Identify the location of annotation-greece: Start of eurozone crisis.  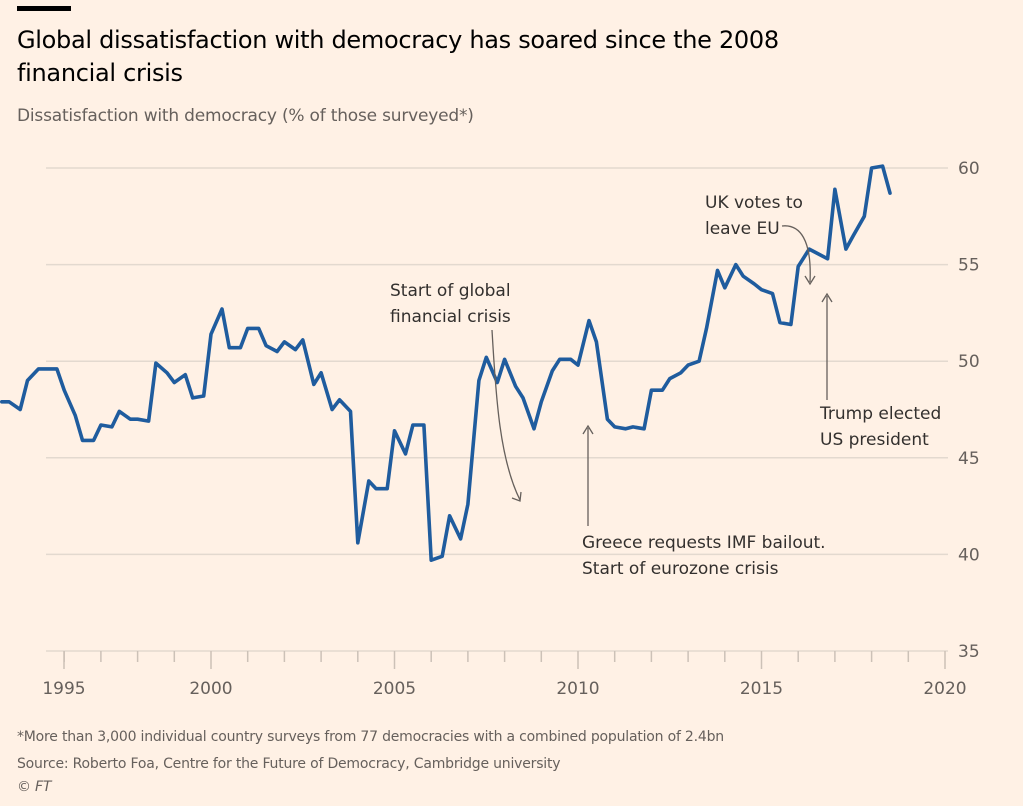
(680, 569).